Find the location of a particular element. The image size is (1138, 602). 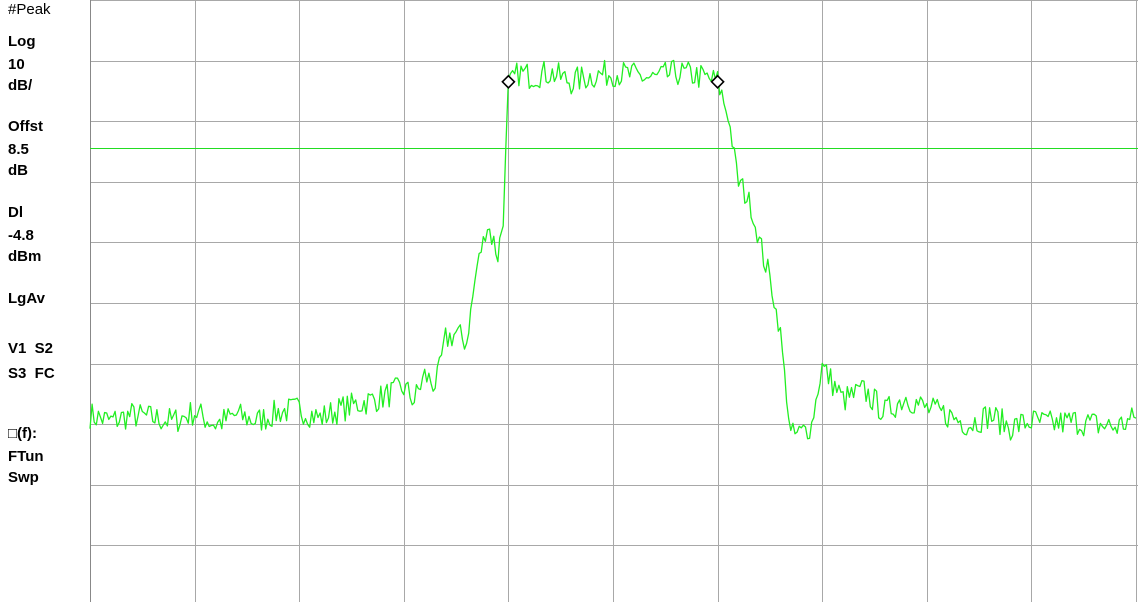

function-value: FTun is located at coordinates (26, 456).